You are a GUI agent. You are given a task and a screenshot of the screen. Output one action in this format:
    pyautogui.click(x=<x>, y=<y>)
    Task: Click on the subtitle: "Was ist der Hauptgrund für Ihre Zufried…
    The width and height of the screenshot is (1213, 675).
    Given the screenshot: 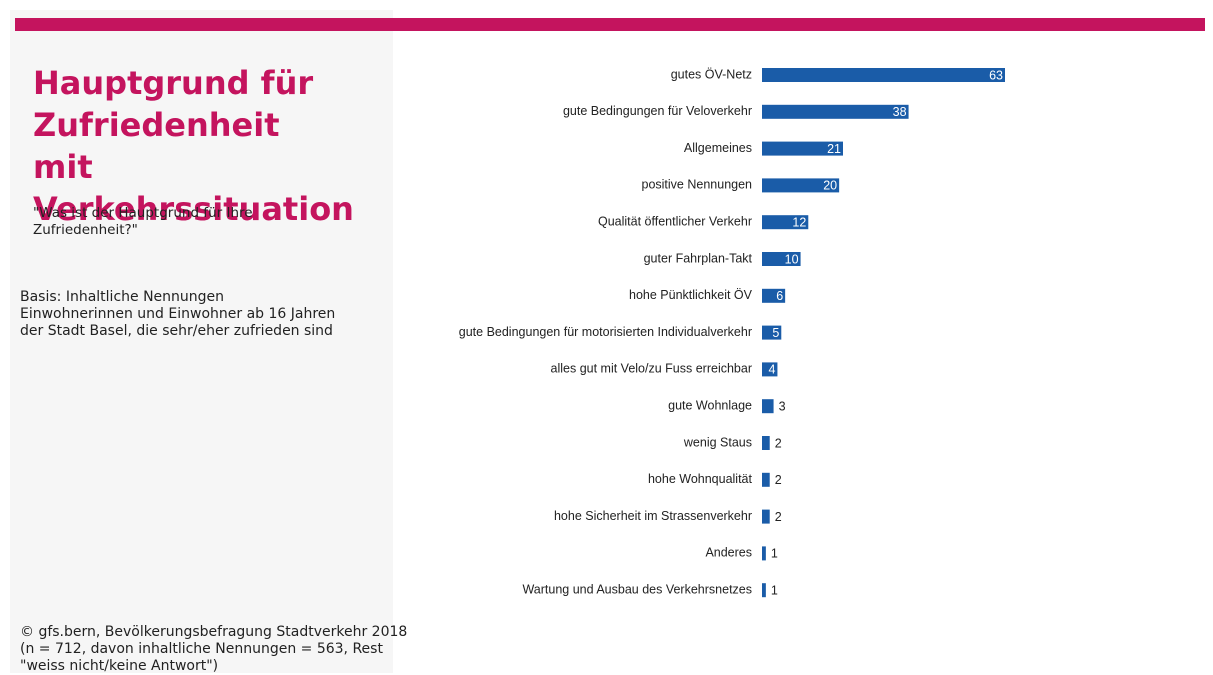 What is the action you would take?
    pyautogui.click(x=143, y=221)
    